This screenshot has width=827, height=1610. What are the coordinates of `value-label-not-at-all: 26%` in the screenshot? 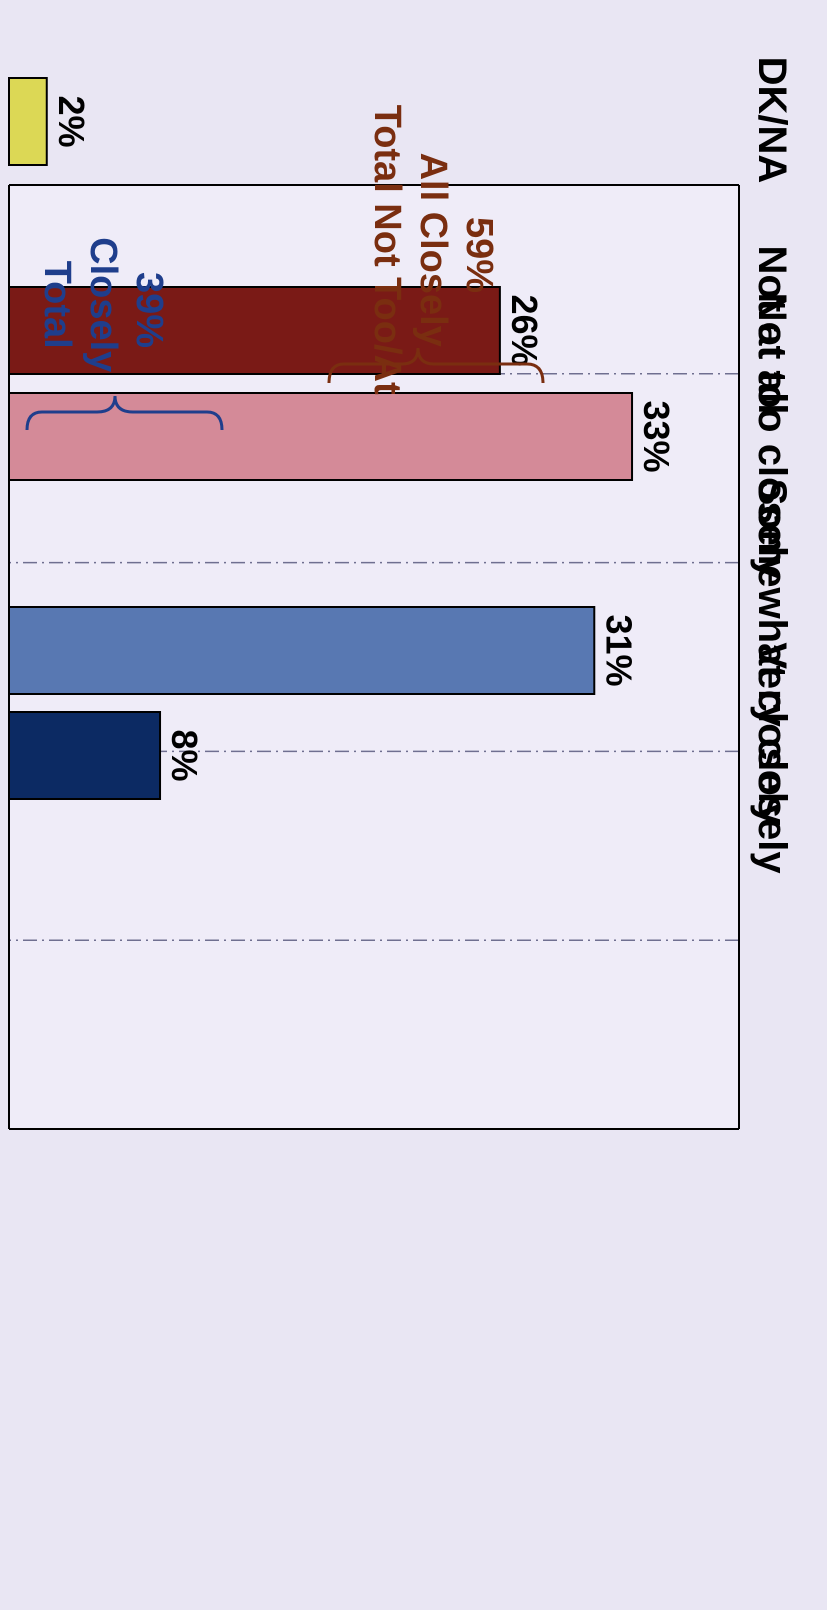 It's located at (524, 330).